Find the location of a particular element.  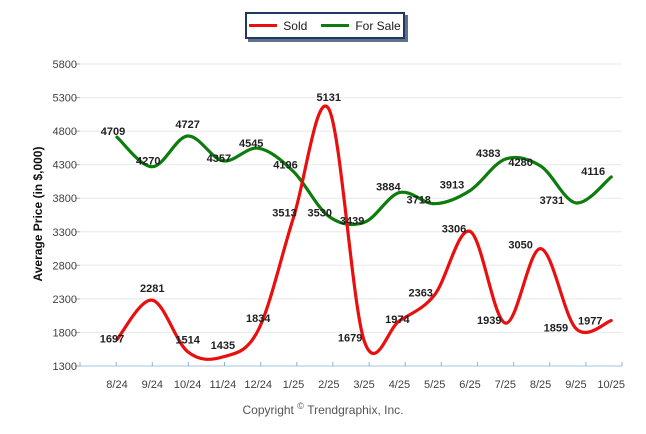

y-tick-label: 3800 is located at coordinates (65, 199).